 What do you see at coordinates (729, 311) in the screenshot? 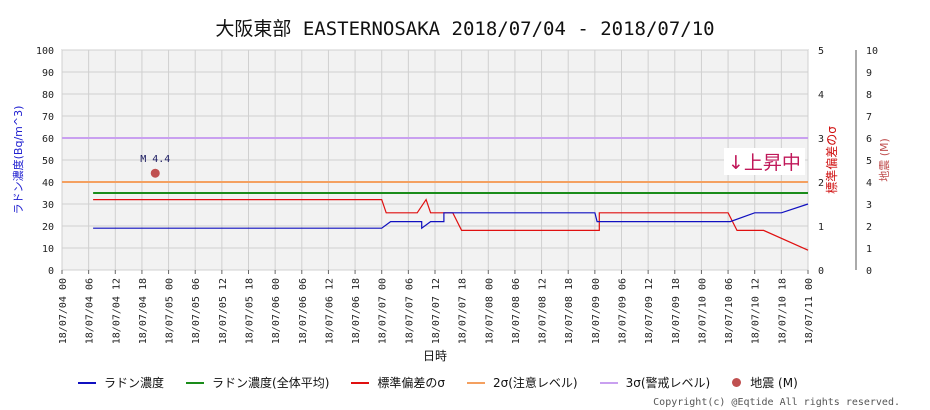
I see `x-tick-label: 18/07/10 06` at bounding box center [729, 311].